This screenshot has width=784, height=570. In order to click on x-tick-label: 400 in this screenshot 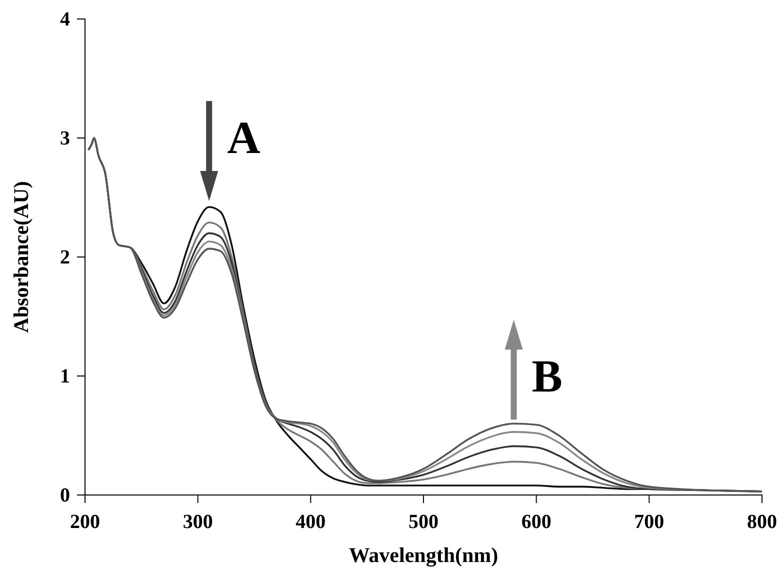, I will do `click(311, 522)`.